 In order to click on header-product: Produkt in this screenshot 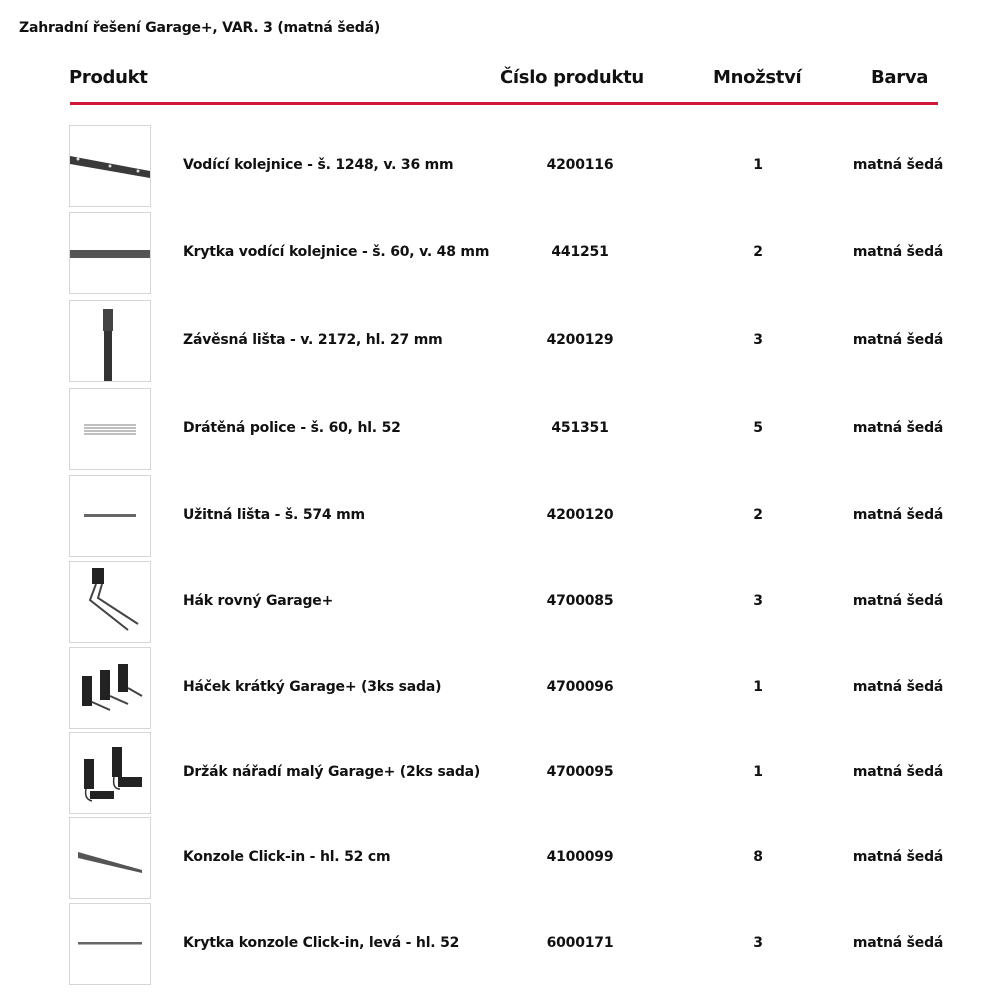, I will do `click(108, 77)`.